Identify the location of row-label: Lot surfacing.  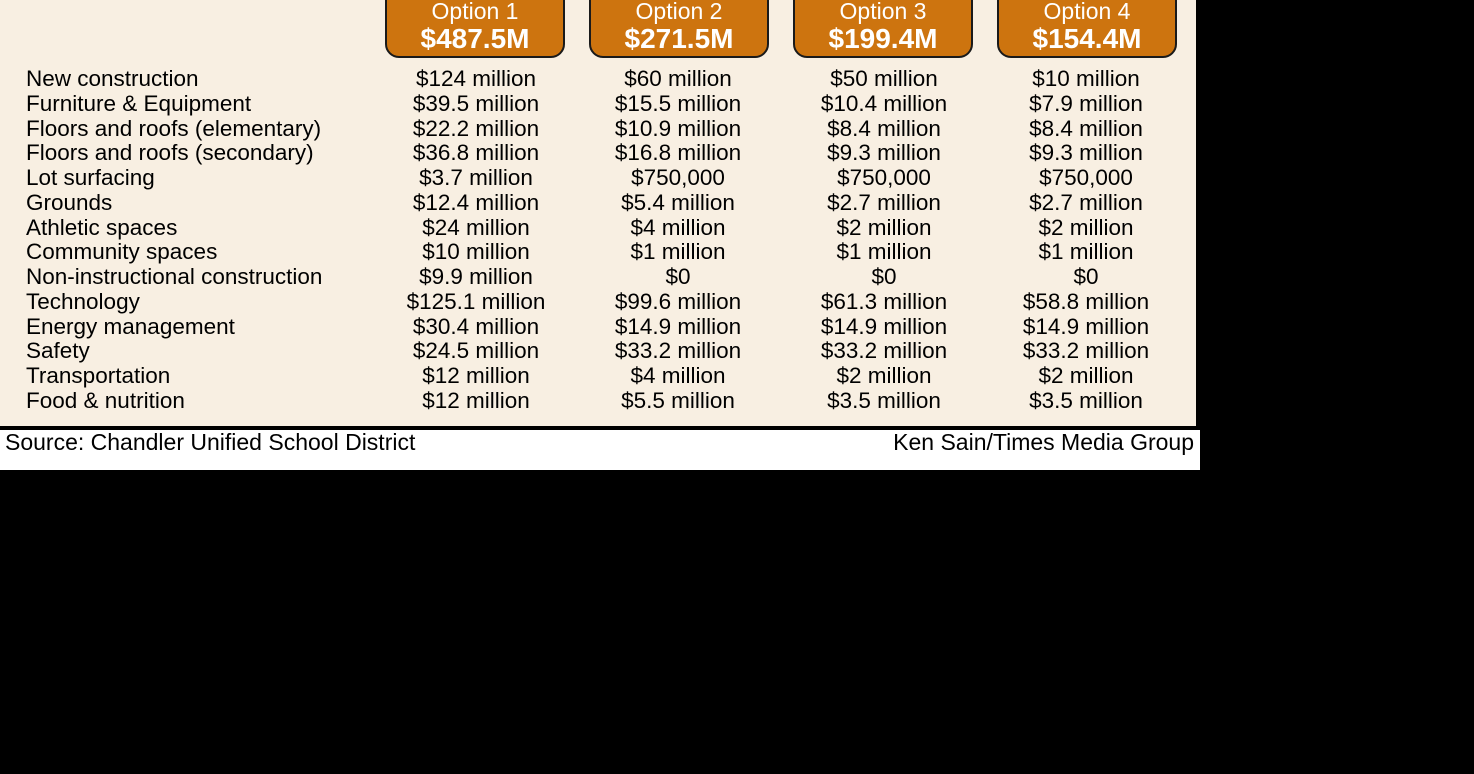
(90, 177).